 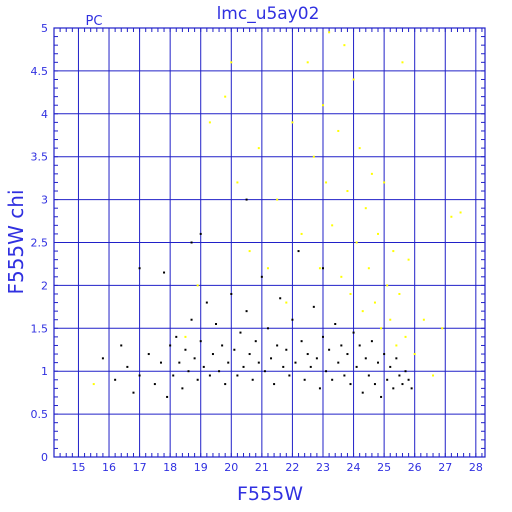 I want to click on x-axis-label: F555W, so click(x=270, y=494).